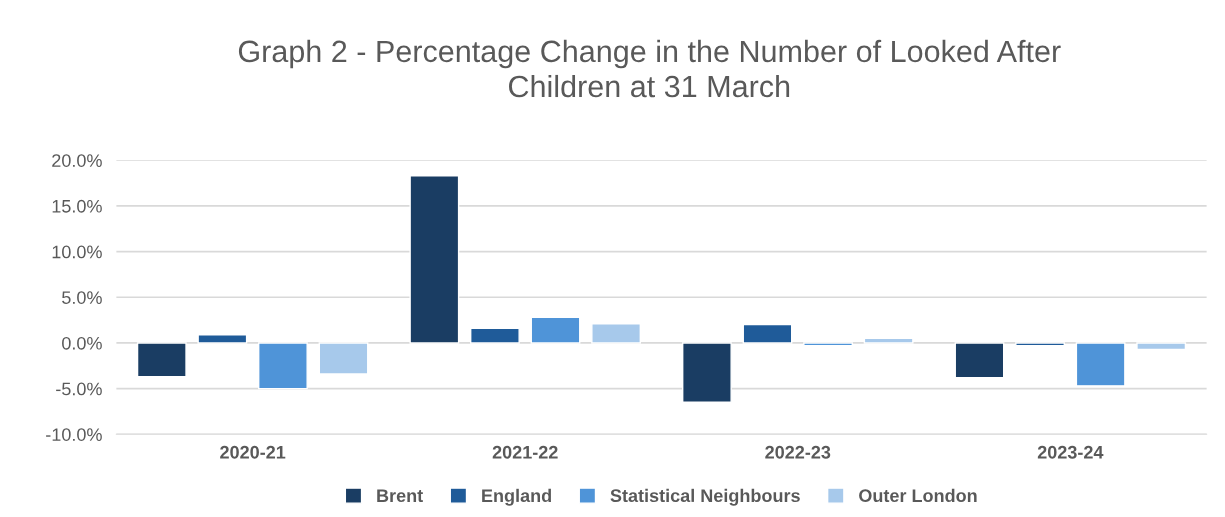 This screenshot has width=1225, height=517. What do you see at coordinates (77, 160) in the screenshot?
I see `y-tick-label: 20.0%` at bounding box center [77, 160].